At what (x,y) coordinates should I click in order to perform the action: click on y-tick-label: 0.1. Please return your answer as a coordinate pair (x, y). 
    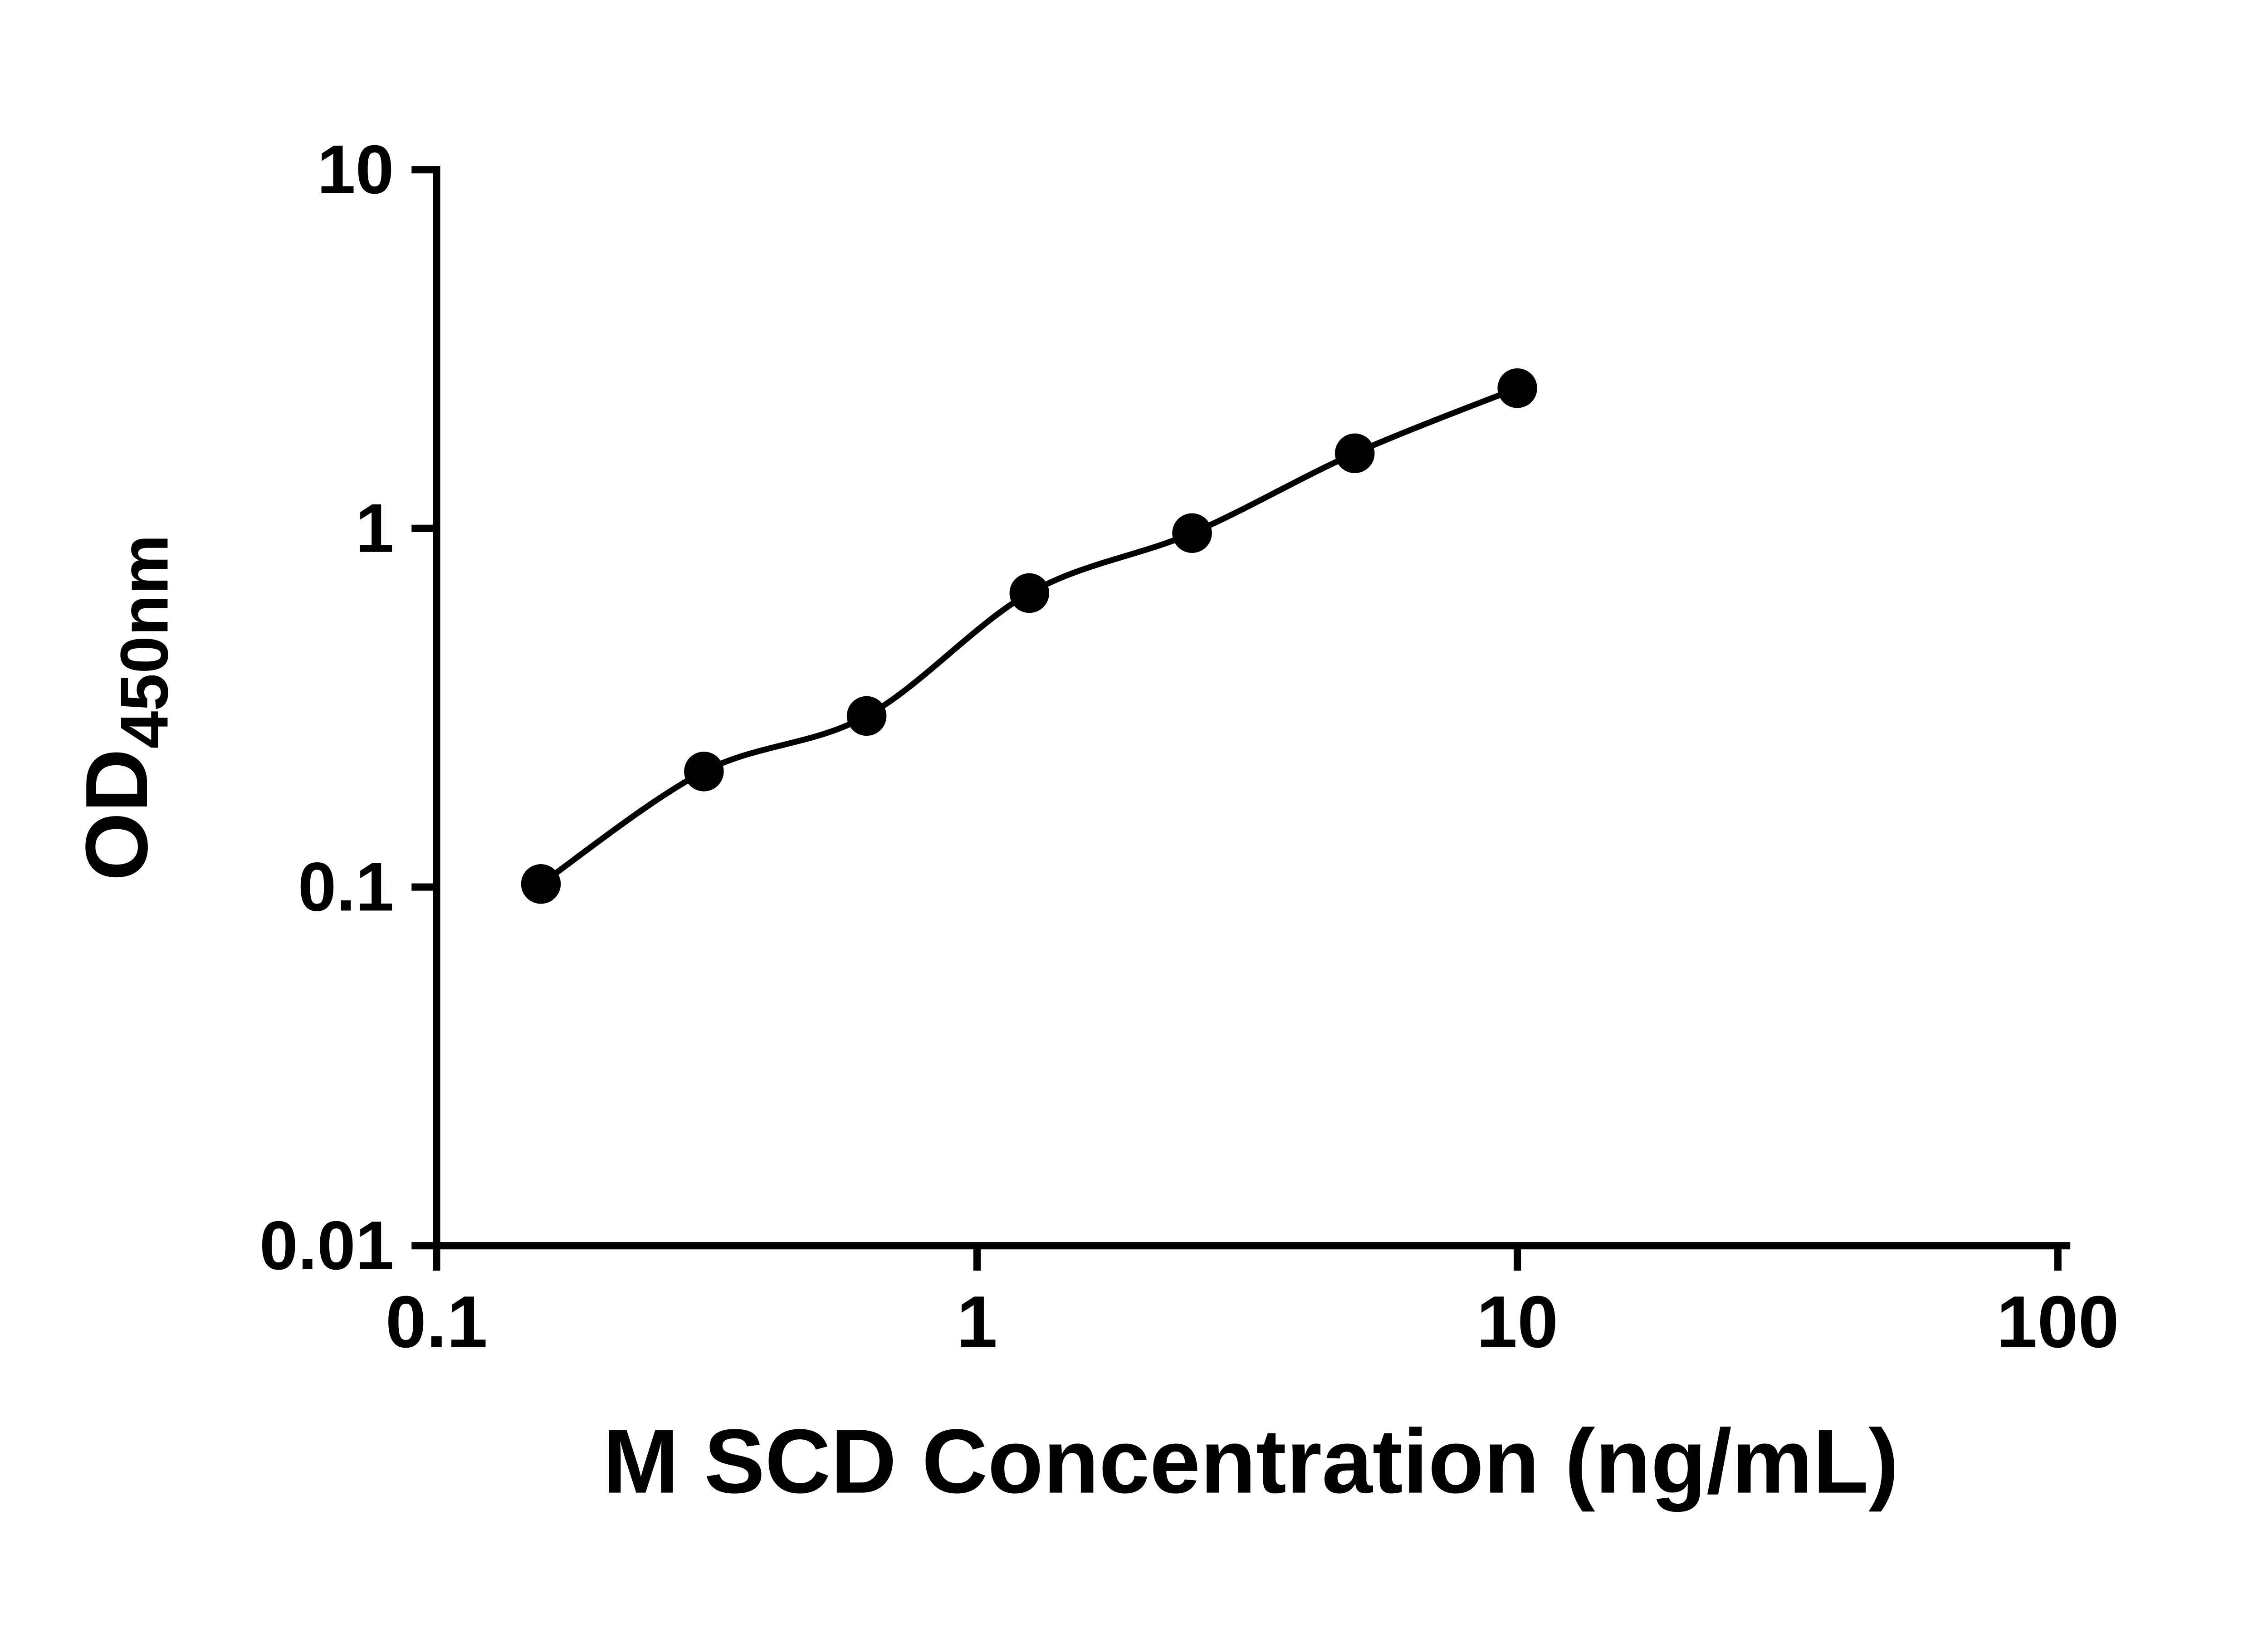
    Looking at the image, I should click on (346, 886).